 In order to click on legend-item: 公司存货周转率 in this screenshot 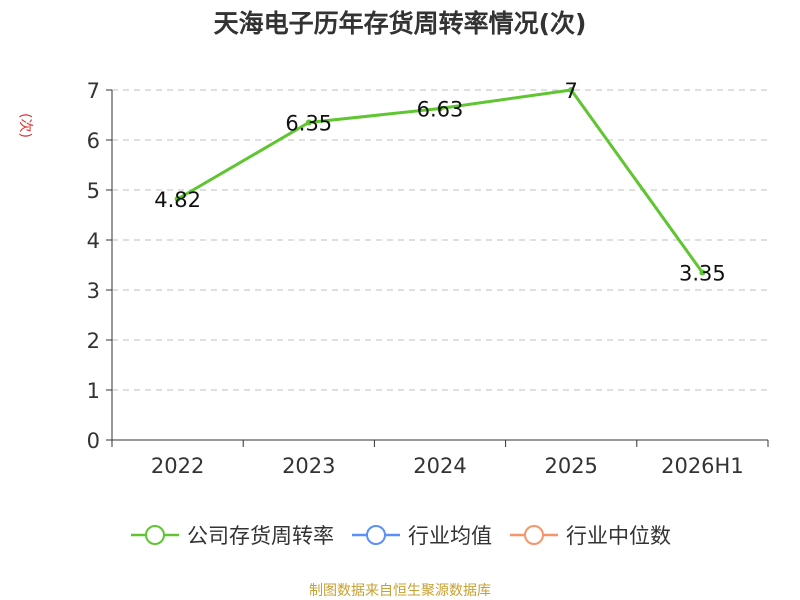, I will do `click(231, 535)`.